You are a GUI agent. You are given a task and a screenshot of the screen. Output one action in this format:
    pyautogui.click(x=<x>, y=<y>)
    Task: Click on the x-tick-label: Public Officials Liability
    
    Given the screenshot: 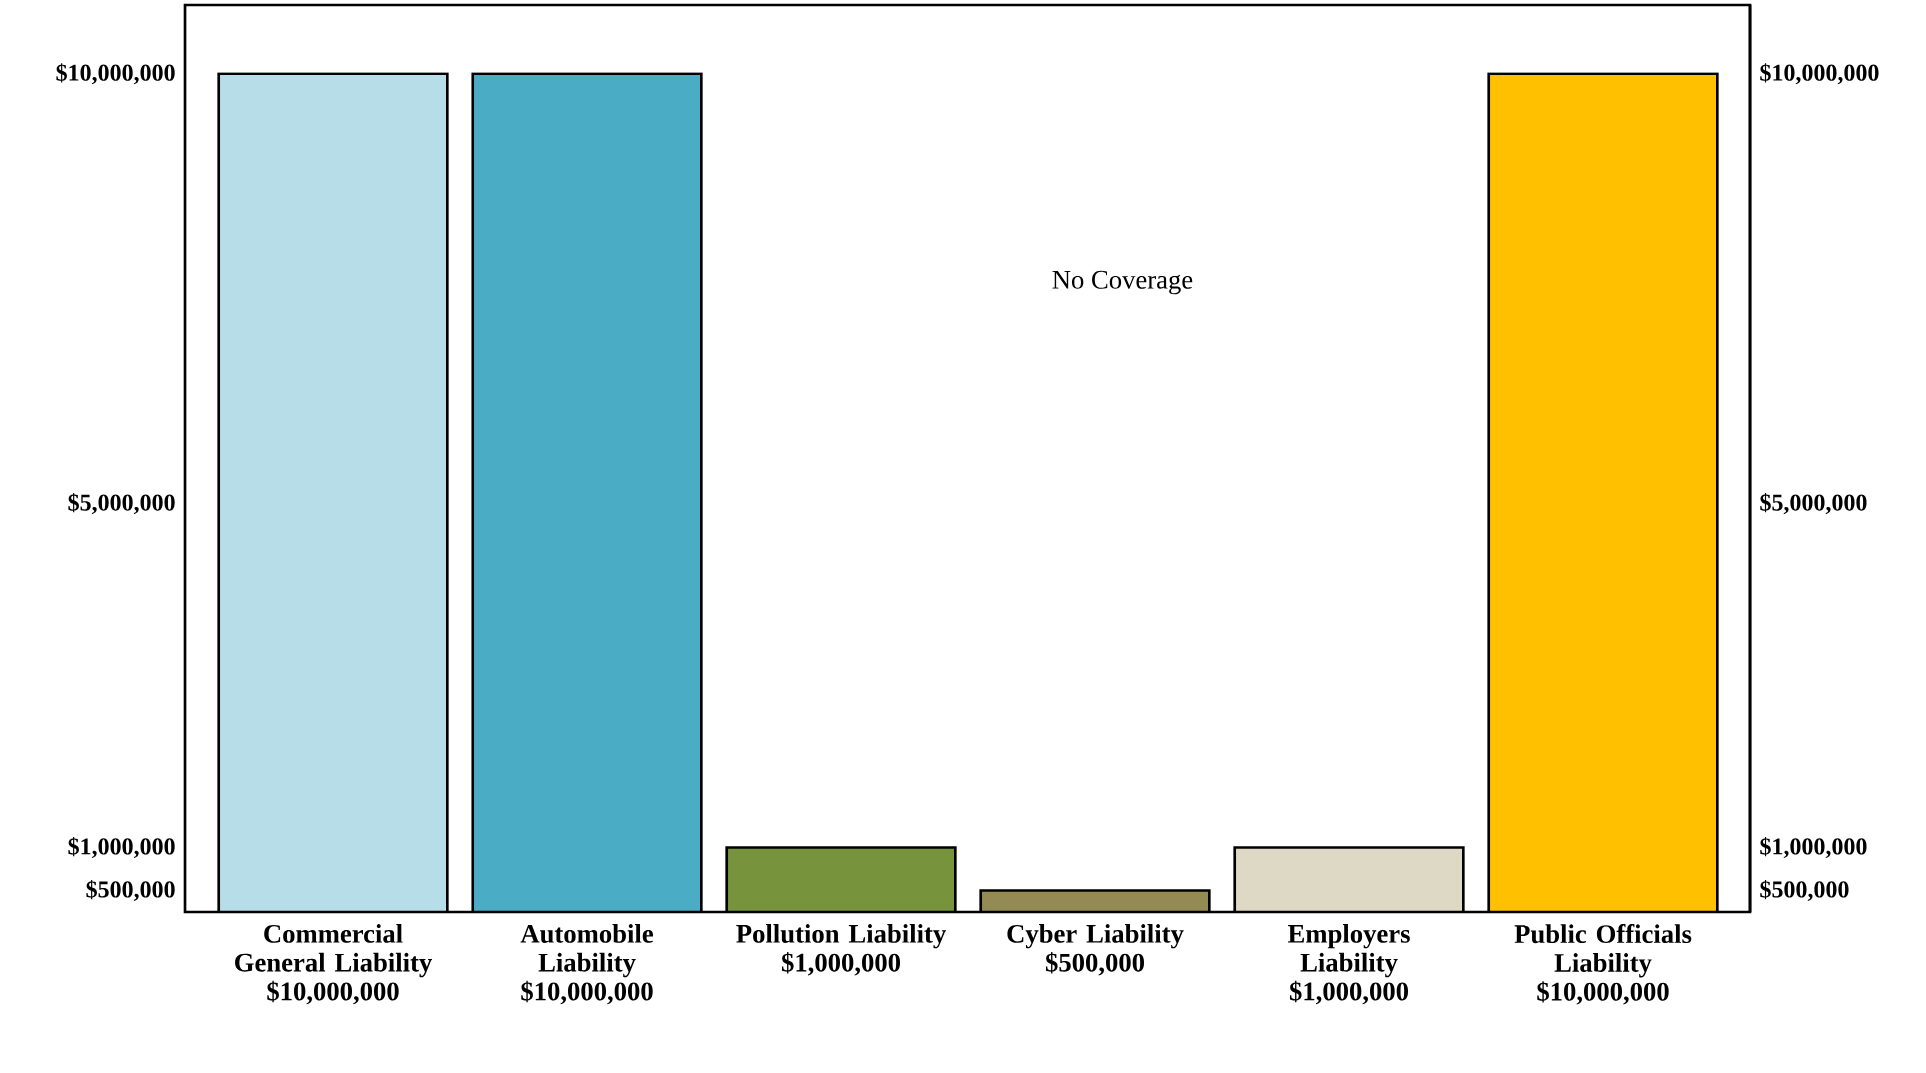 What is the action you would take?
    pyautogui.click(x=1603, y=951)
    